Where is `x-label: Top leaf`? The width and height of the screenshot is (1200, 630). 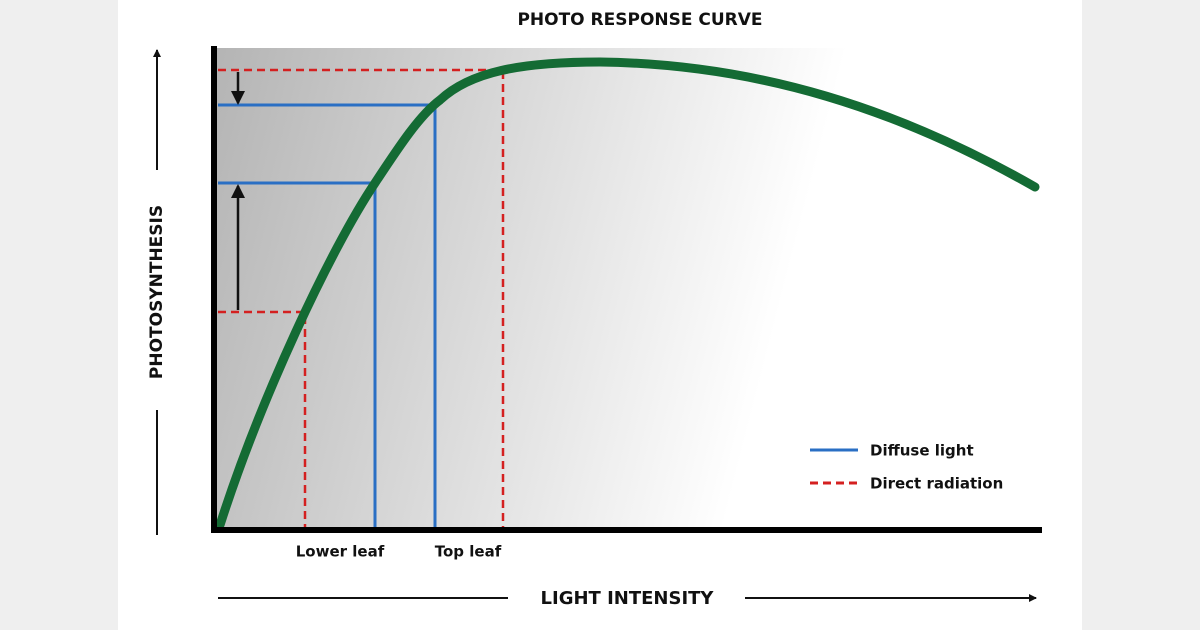 x-label: Top leaf is located at coordinates (468, 552).